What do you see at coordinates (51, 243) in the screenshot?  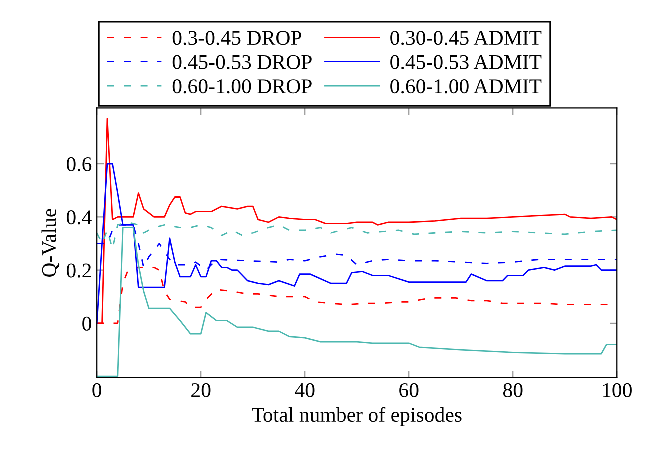 I see `y-axis-title: Q-Value` at bounding box center [51, 243].